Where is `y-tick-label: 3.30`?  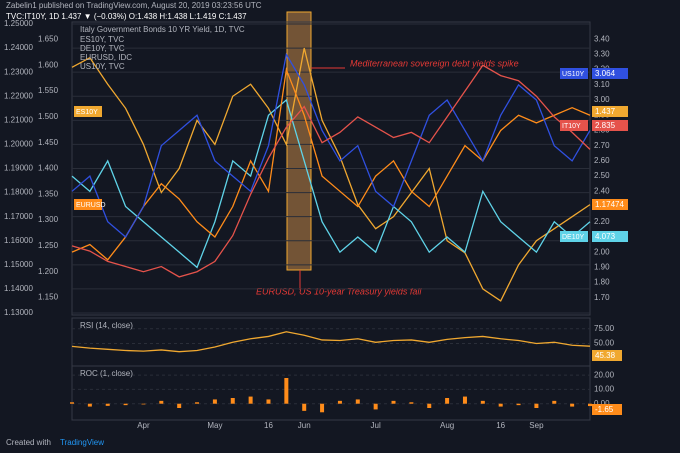
y-tick-label: 3.30 is located at coordinates (602, 54).